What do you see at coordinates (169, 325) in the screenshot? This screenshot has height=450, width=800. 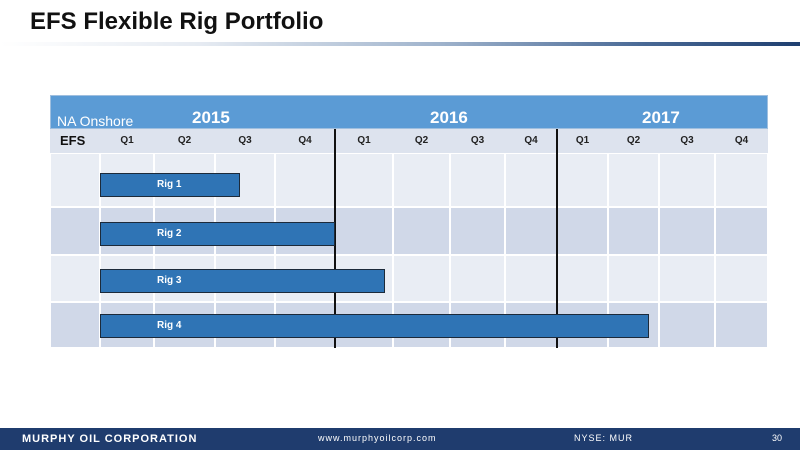 I see `rig-bar-label: Rig 4` at bounding box center [169, 325].